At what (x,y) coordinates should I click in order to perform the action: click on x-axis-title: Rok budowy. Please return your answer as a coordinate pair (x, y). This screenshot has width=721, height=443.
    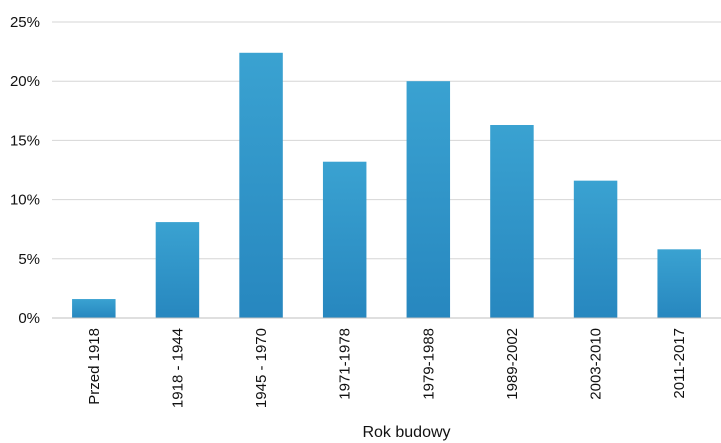
    Looking at the image, I should click on (406, 432).